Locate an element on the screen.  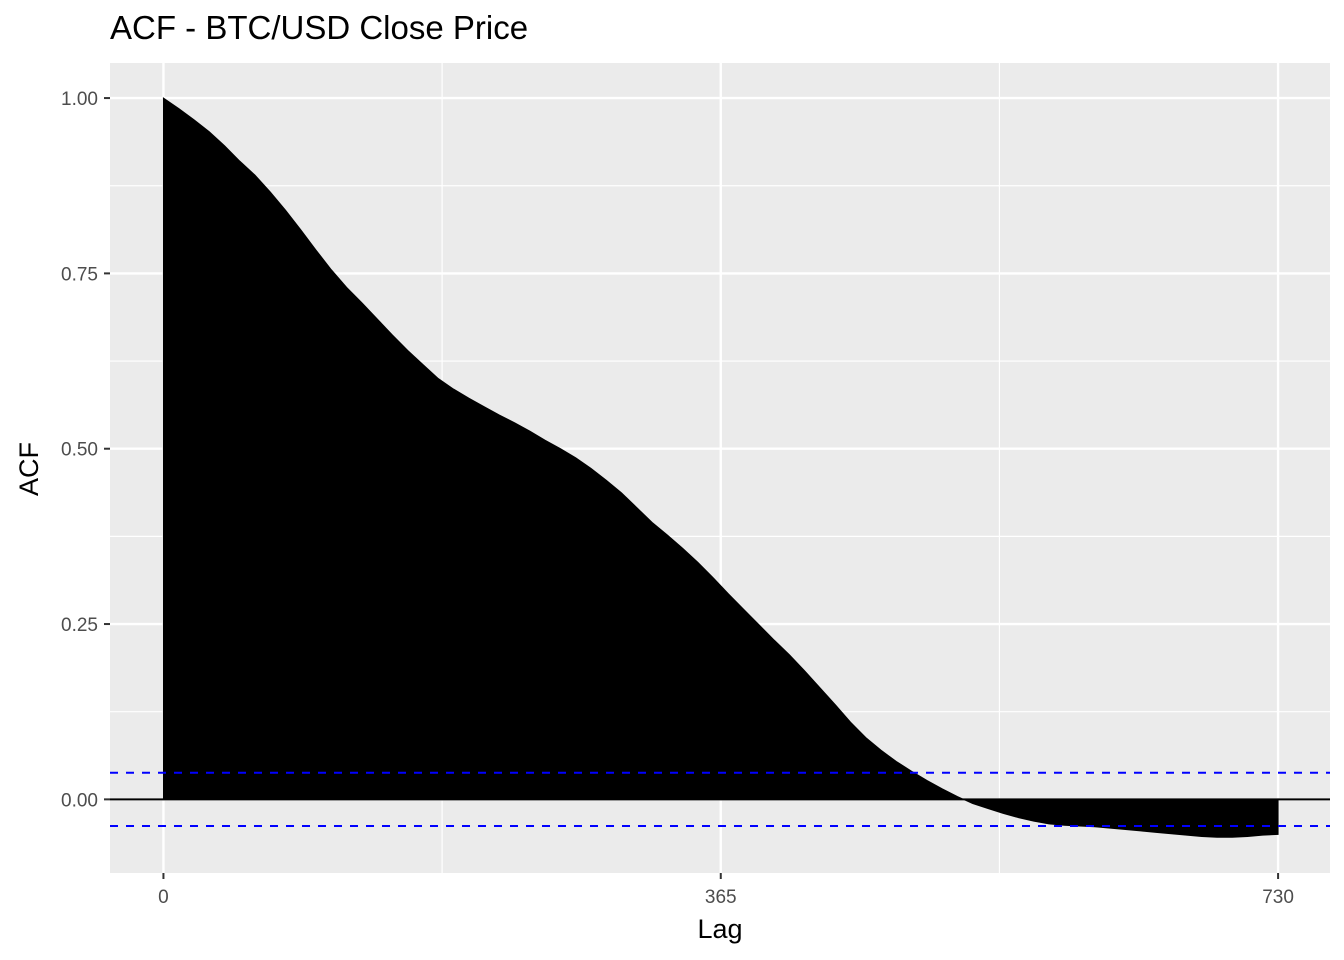
y-axis: 0.00 0.25 0.50 0.75 1.00 is located at coordinates (85, 450).